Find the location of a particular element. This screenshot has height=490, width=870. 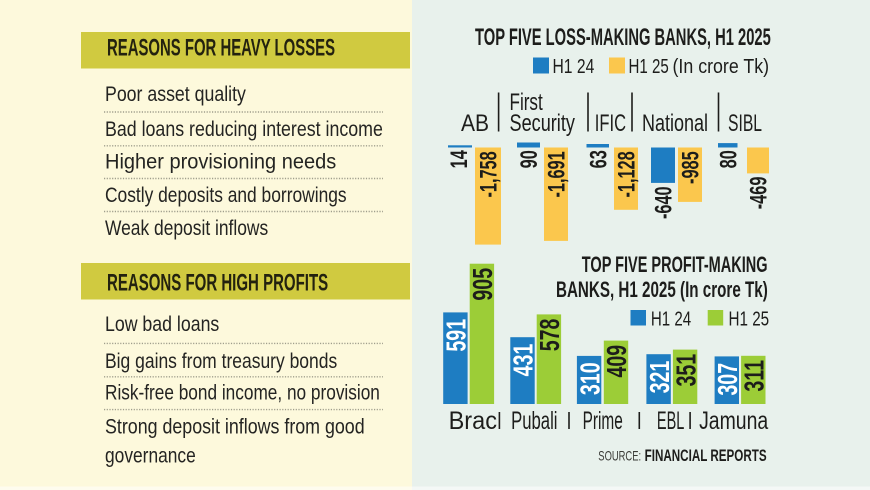

svg-text:Risk-free bond income, no prov: Risk-free bond income, no provision is located at coordinates (242, 393).